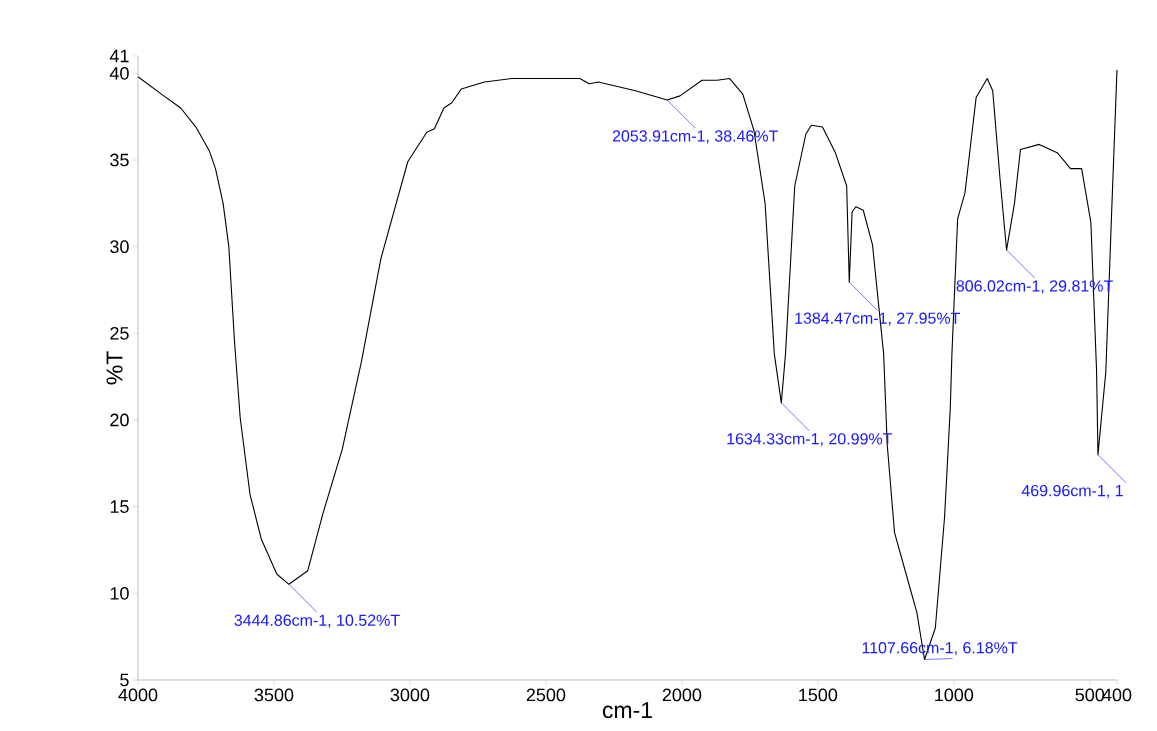  Describe the element at coordinates (124, 680) in the screenshot. I see `y-tick-label: 5` at that location.